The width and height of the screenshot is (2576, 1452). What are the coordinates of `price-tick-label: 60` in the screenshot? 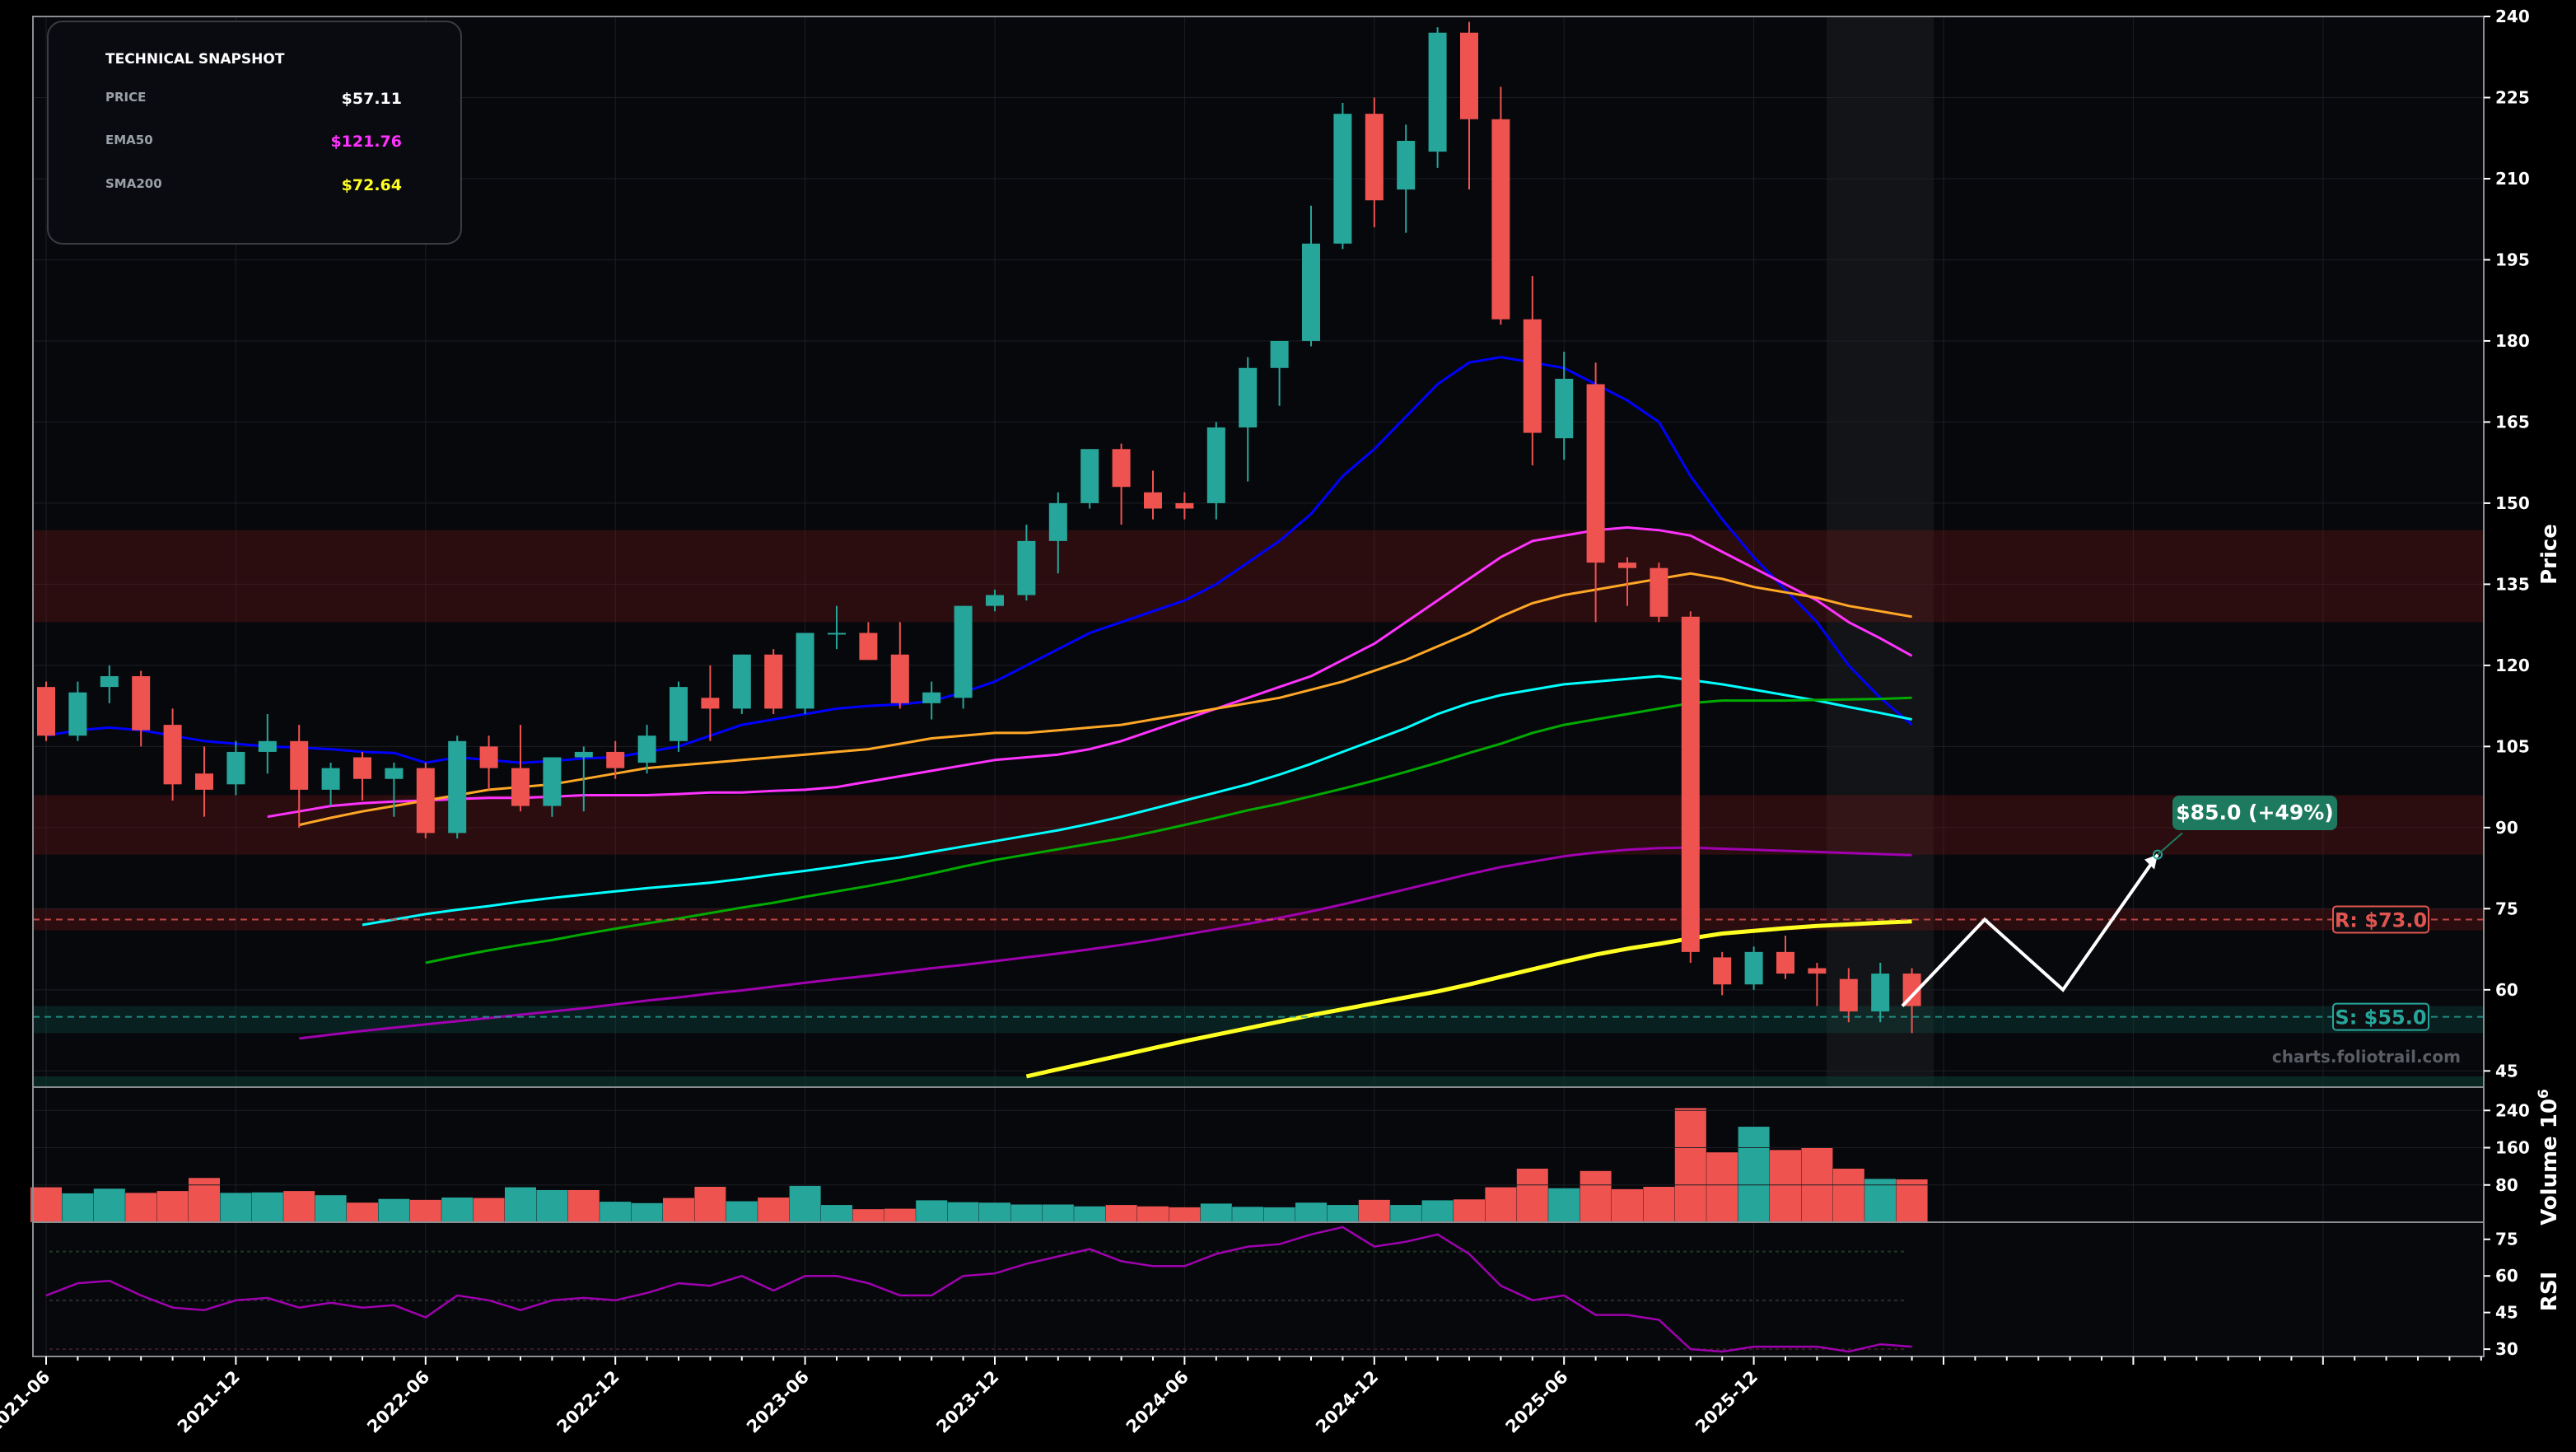 It's located at (2506, 990).